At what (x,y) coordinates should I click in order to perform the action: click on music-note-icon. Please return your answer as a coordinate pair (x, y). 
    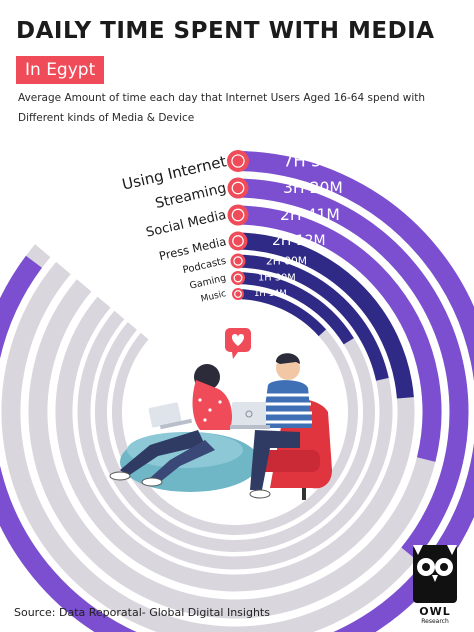
    Looking at the image, I should click on (238, 294).